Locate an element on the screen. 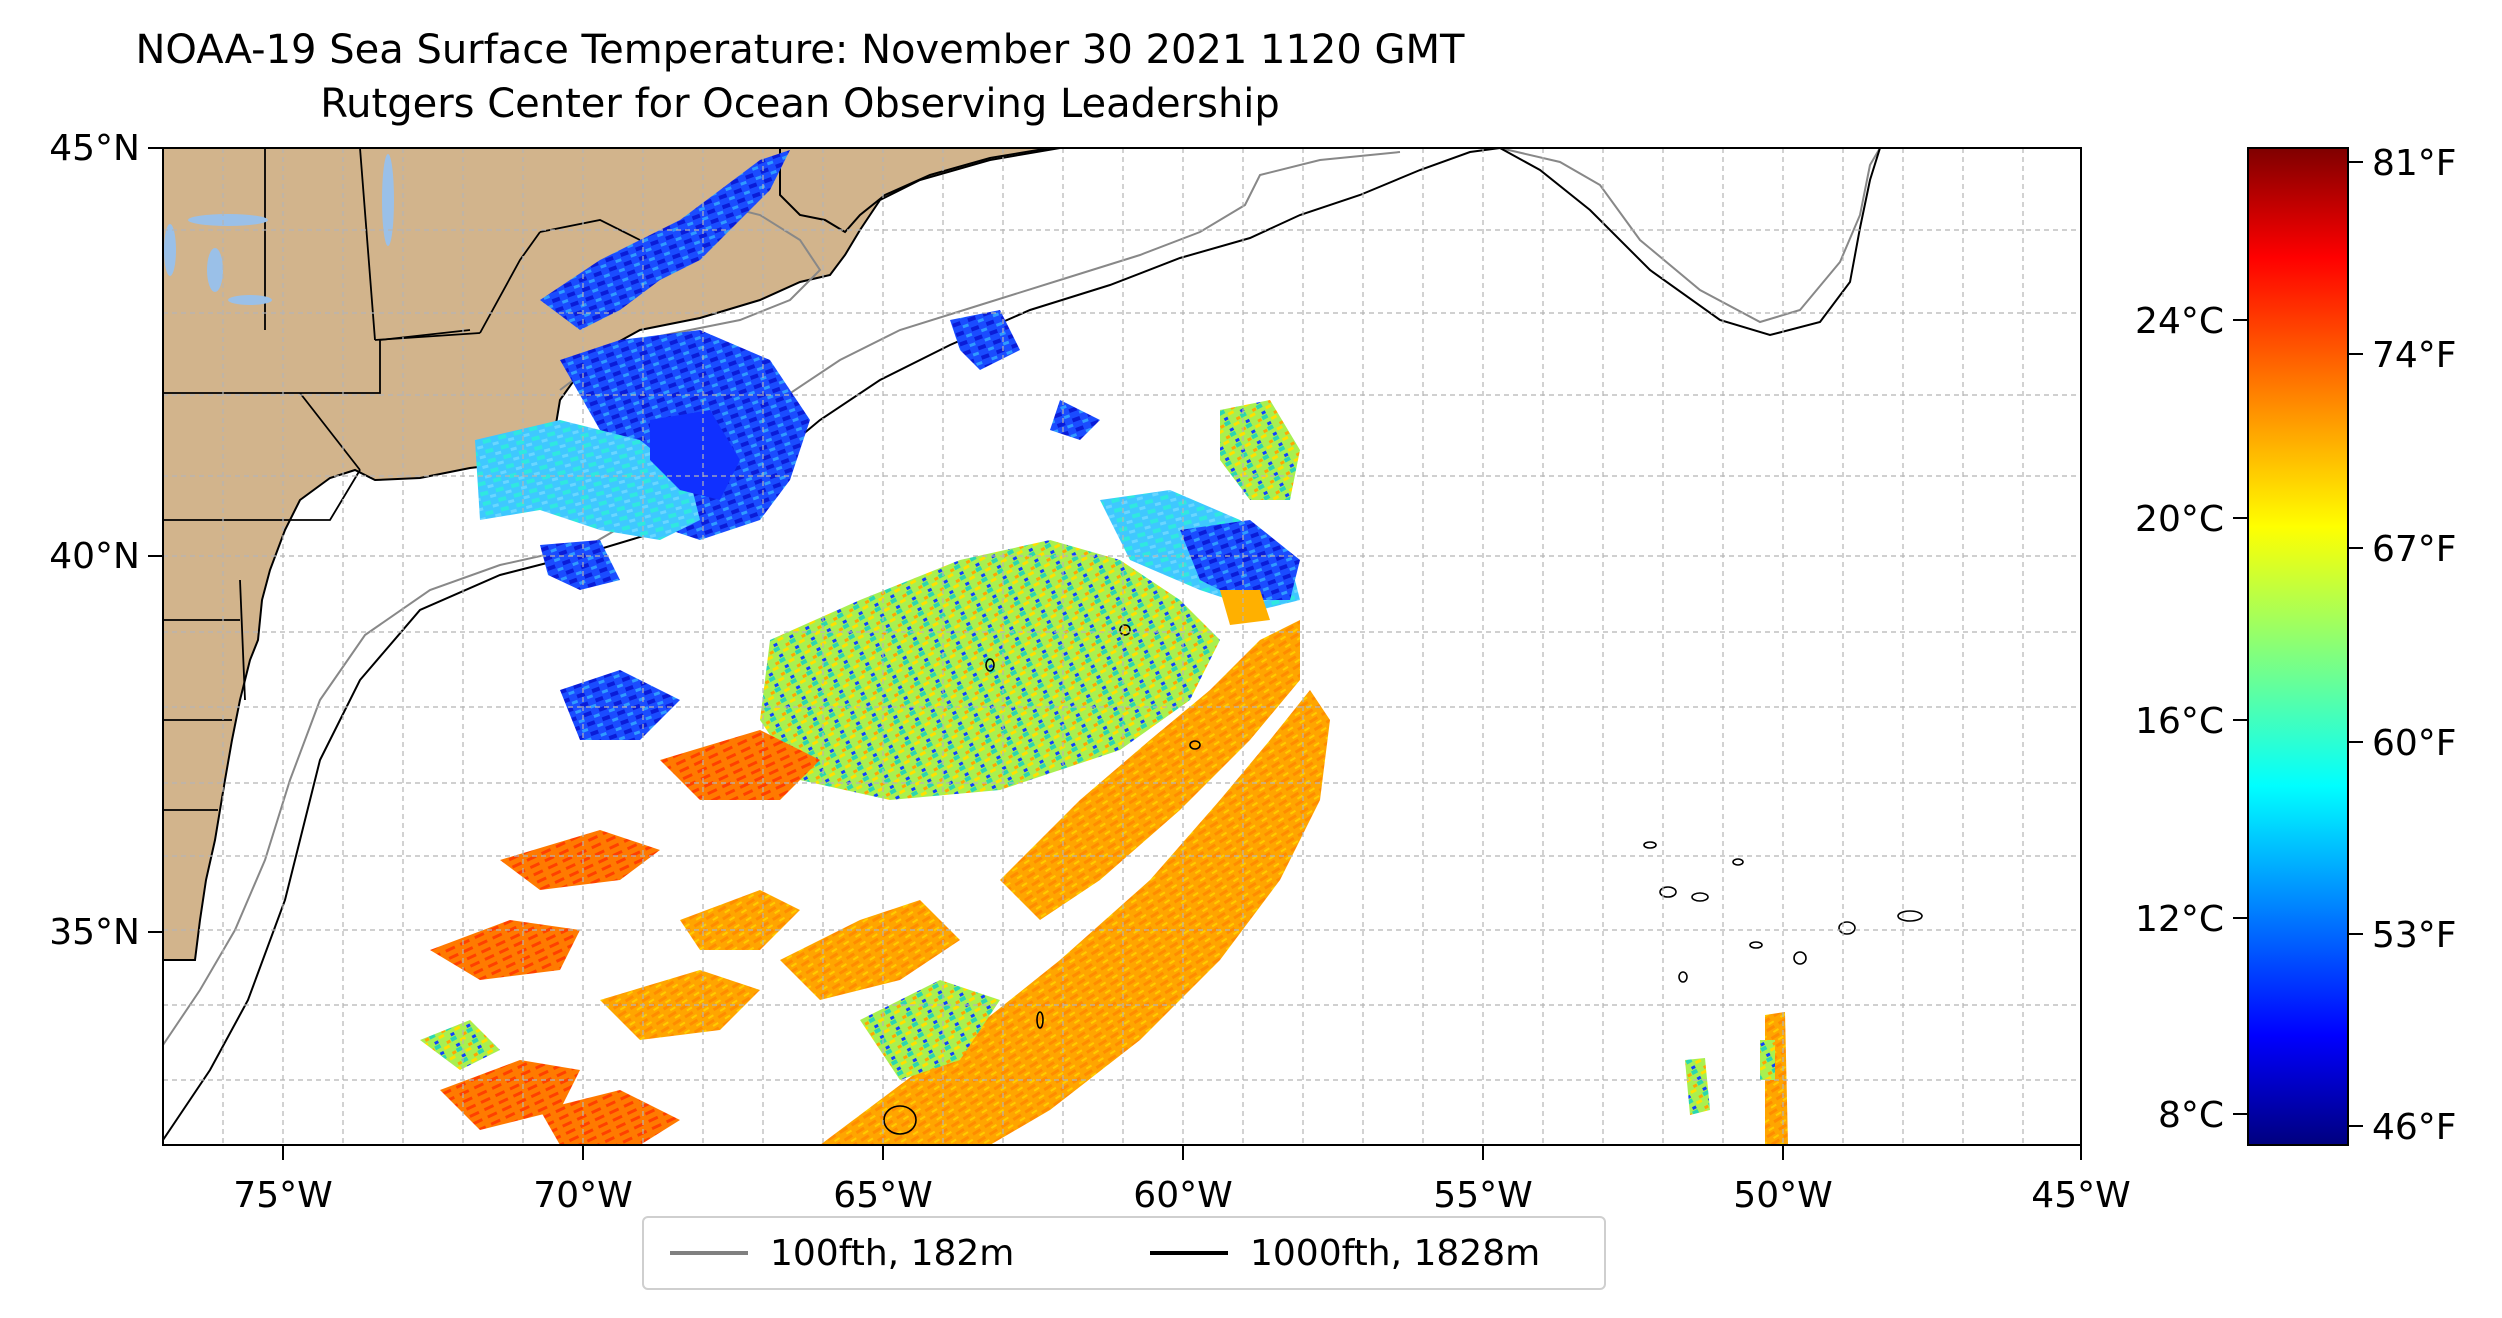 This screenshot has width=2502, height=1318. y-tick-label: 45°N is located at coordinates (94, 148).